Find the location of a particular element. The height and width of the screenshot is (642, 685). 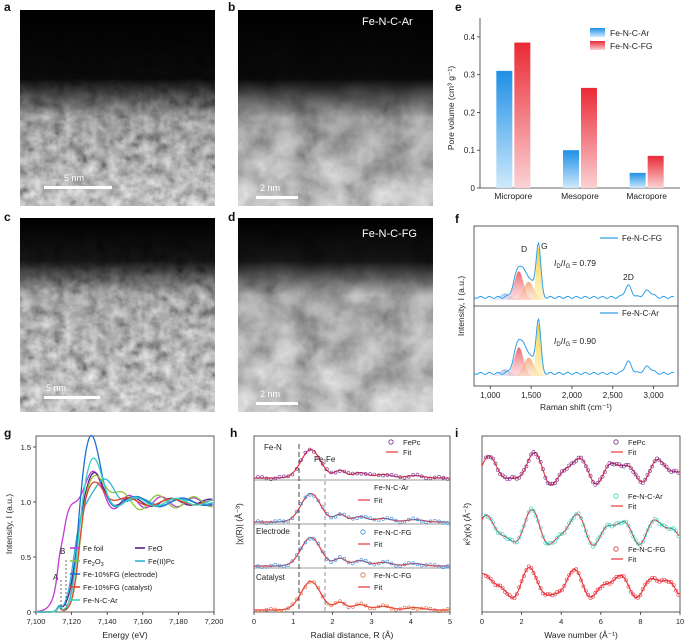

e-ytick-label: 0.2 is located at coordinates (470, 112).